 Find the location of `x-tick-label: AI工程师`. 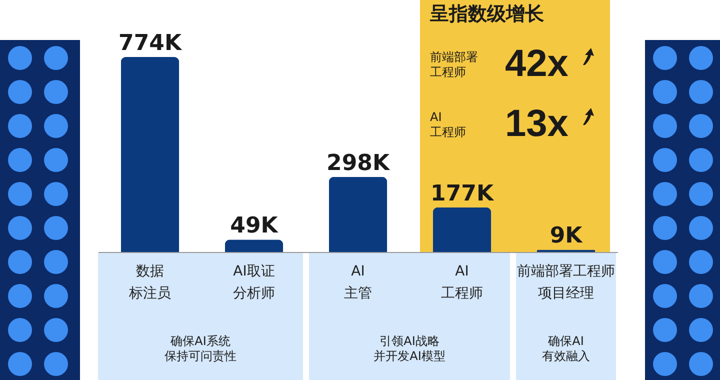

x-tick-label: AI工程师 is located at coordinates (462, 283).